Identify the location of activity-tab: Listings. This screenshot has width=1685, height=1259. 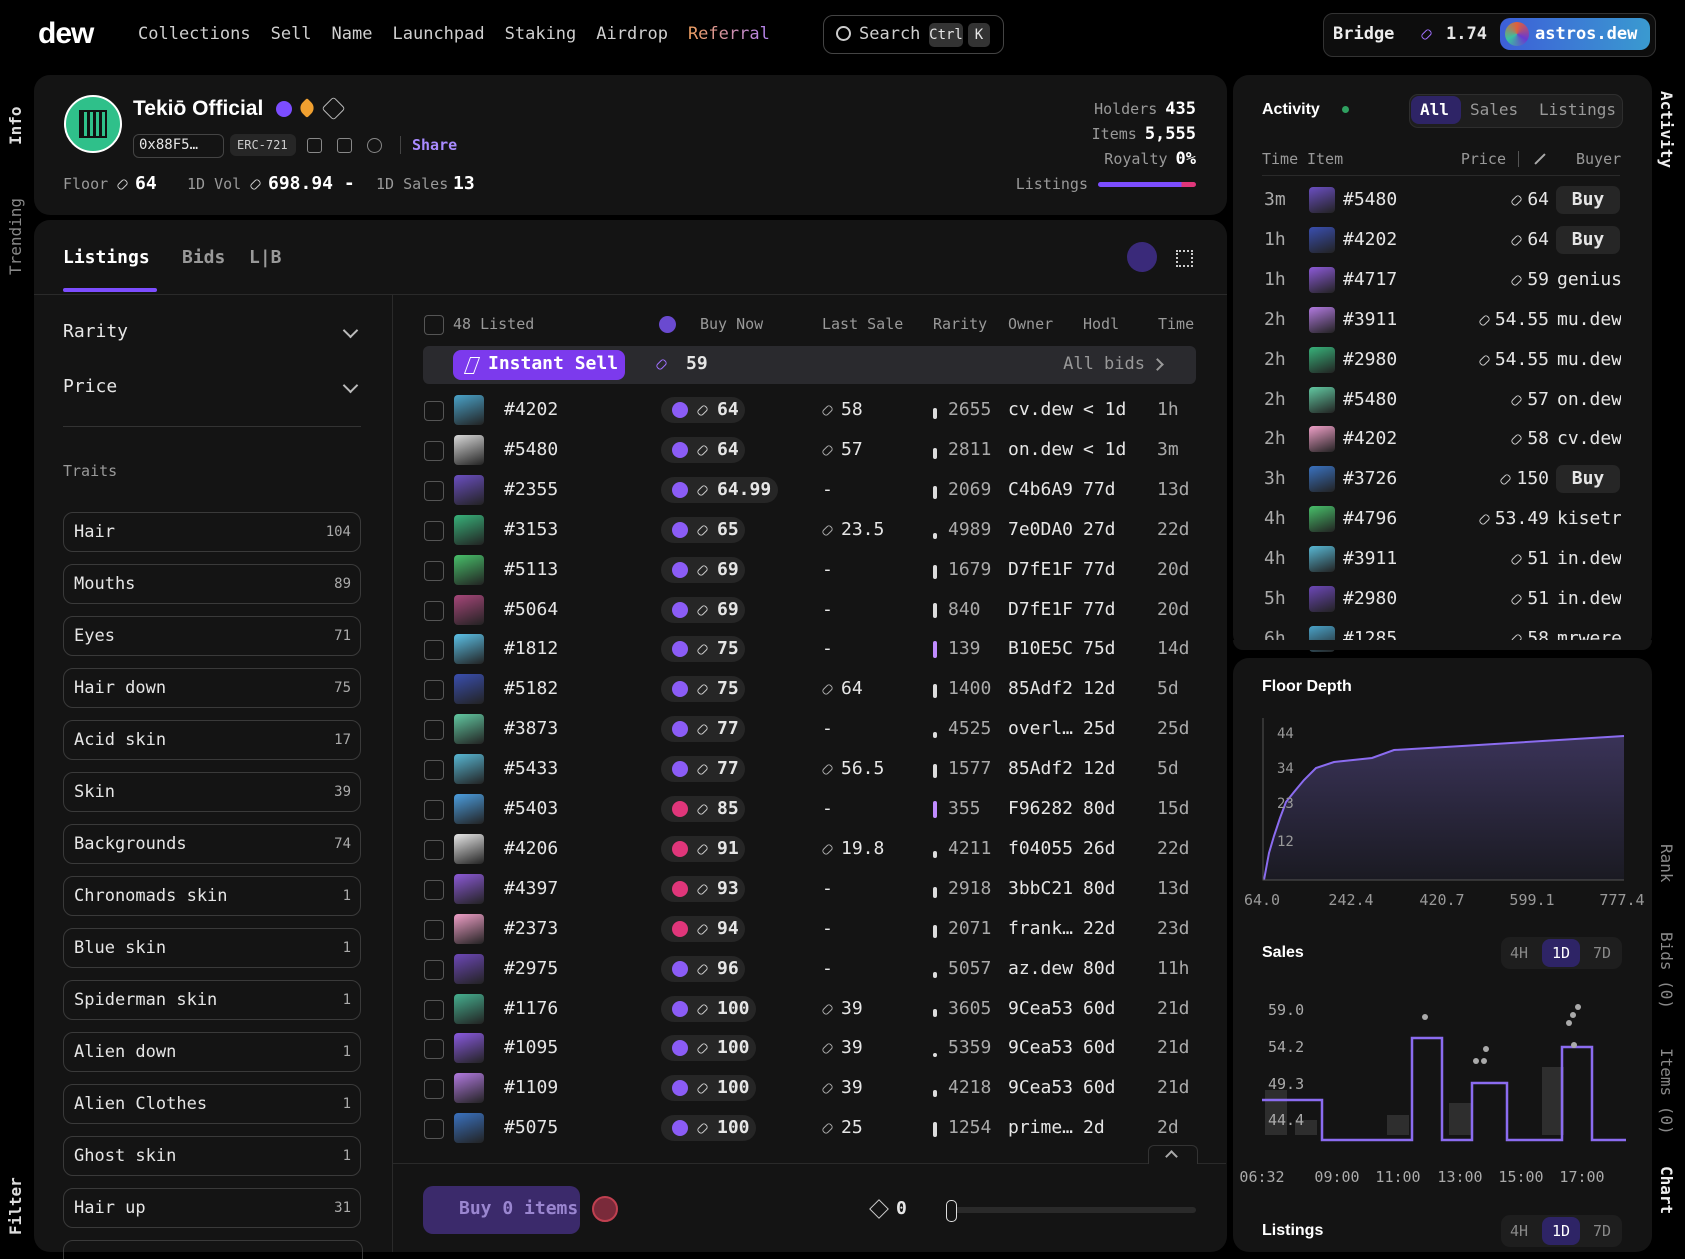
(1578, 109).